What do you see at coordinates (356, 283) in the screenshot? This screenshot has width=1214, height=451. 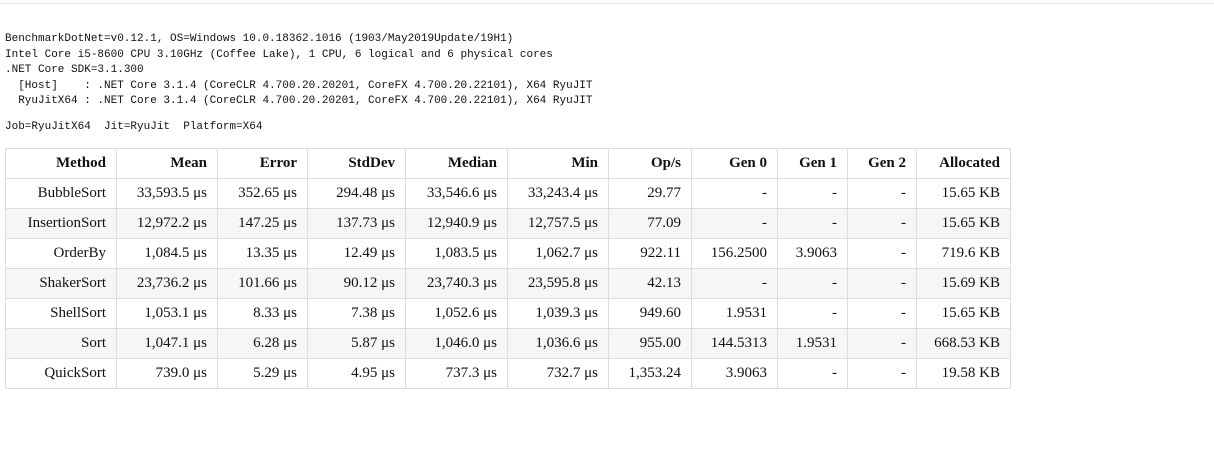 I see `cell-stddev: 90.12 μs` at bounding box center [356, 283].